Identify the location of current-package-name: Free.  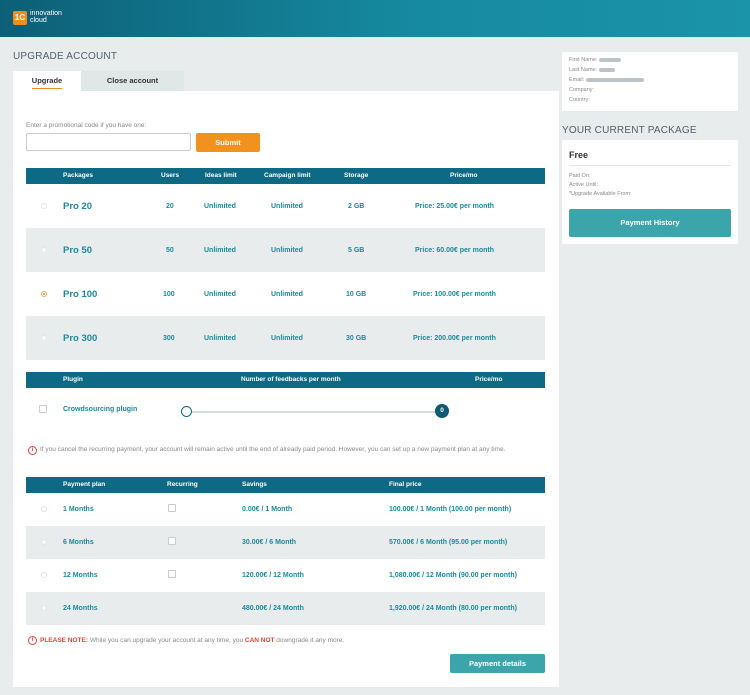
(579, 155).